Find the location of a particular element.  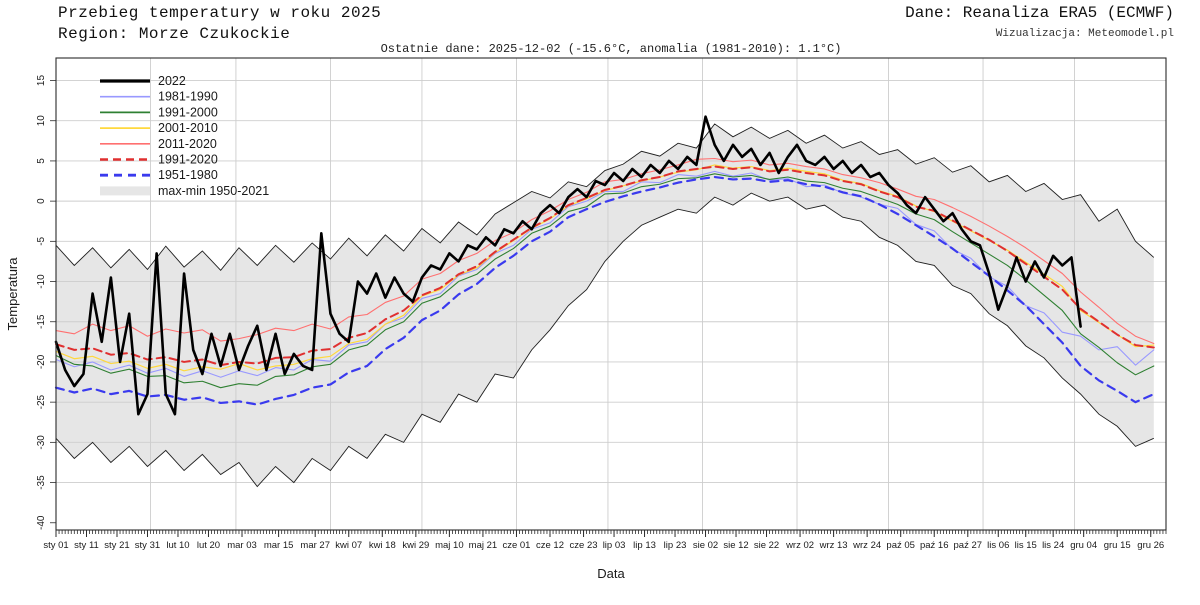

x-tick-label: sie 02 is located at coordinates (705, 545).